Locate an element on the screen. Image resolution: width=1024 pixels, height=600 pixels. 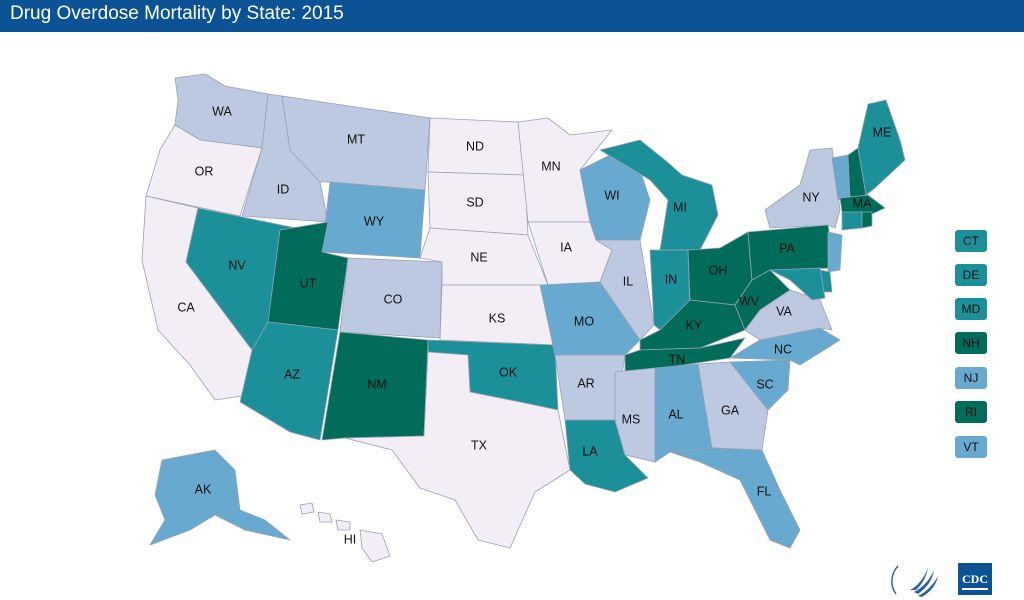
legend-label: NH is located at coordinates (971, 343).